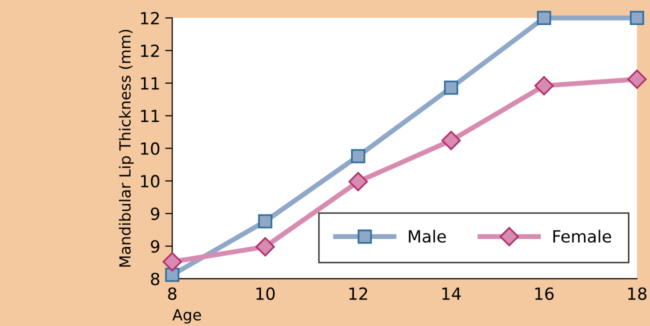  What do you see at coordinates (186, 316) in the screenshot?
I see `x-axis-title: Age` at bounding box center [186, 316].